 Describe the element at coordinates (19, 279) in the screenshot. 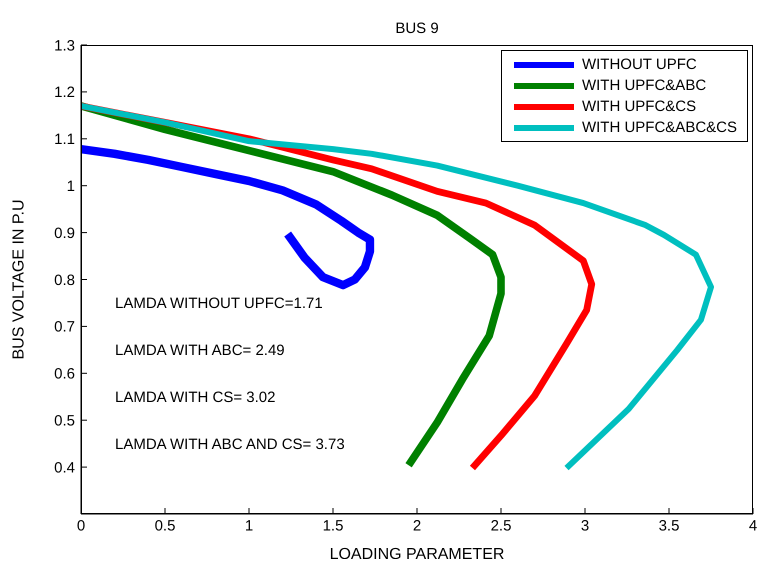

I see `y-axis-title: BUS VOLTAGE IN P.U` at that location.